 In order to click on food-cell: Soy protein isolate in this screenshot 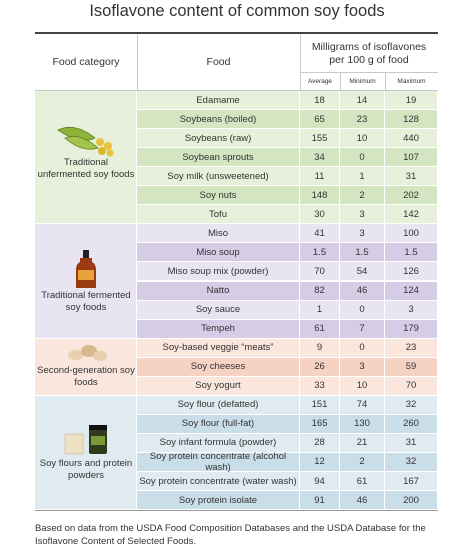, I will do `click(218, 501)`.